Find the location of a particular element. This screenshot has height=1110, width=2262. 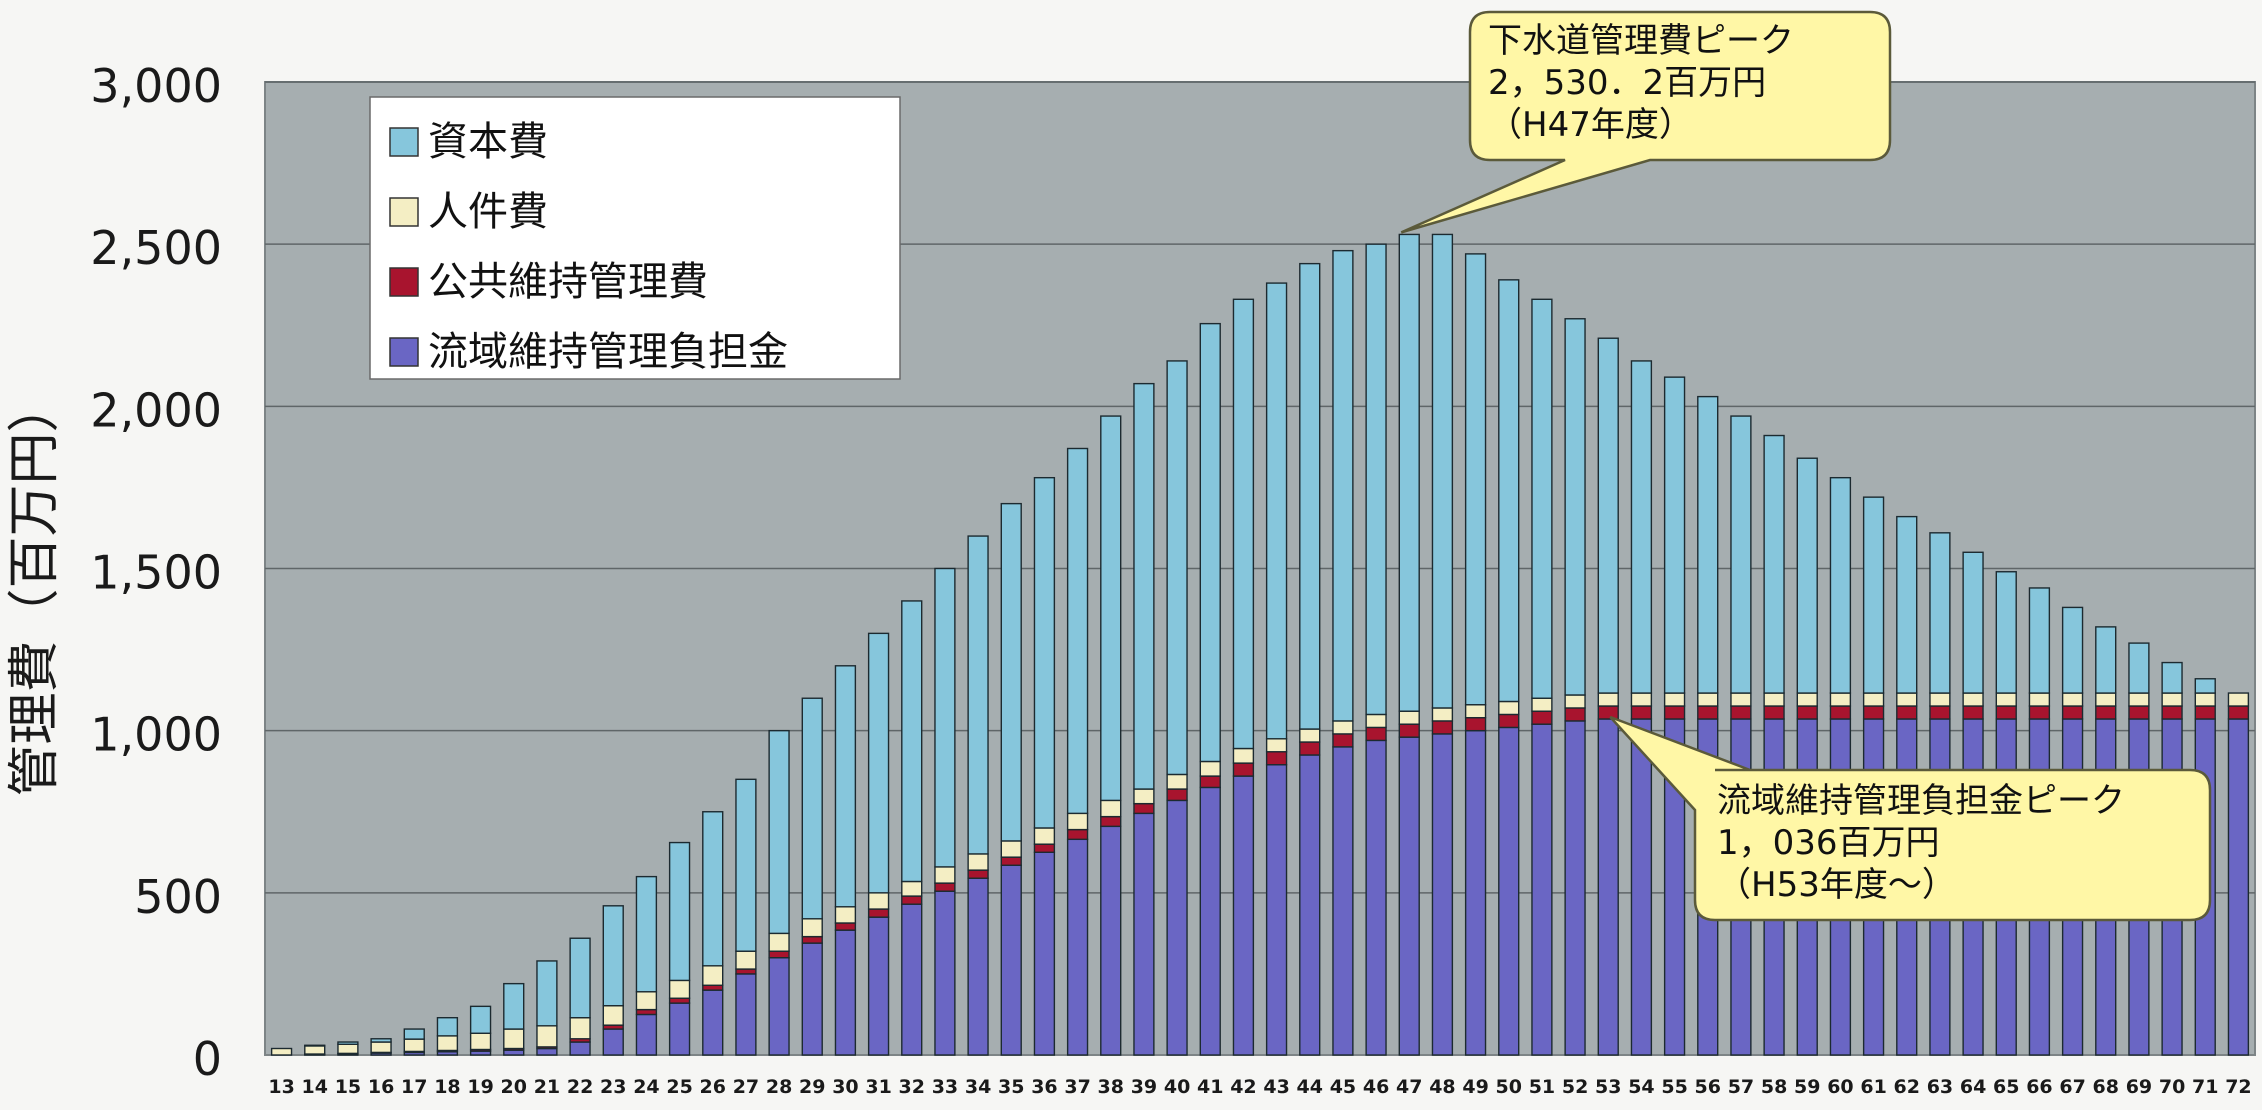

x-tick-label: 52 is located at coordinates (1575, 1087).